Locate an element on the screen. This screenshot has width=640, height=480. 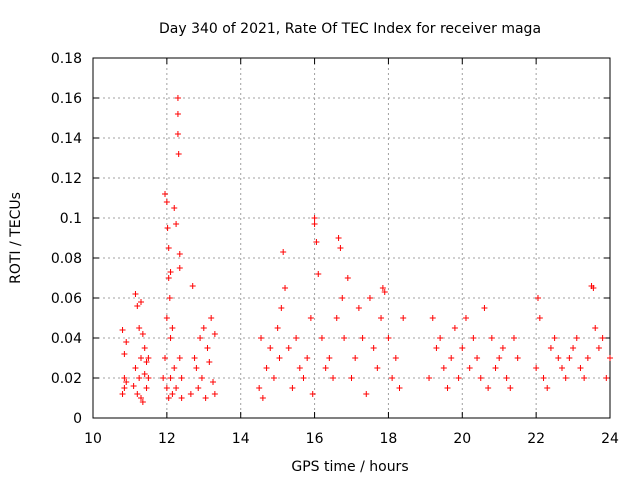
y-tick-label: 0.12 is located at coordinates (66, 179).